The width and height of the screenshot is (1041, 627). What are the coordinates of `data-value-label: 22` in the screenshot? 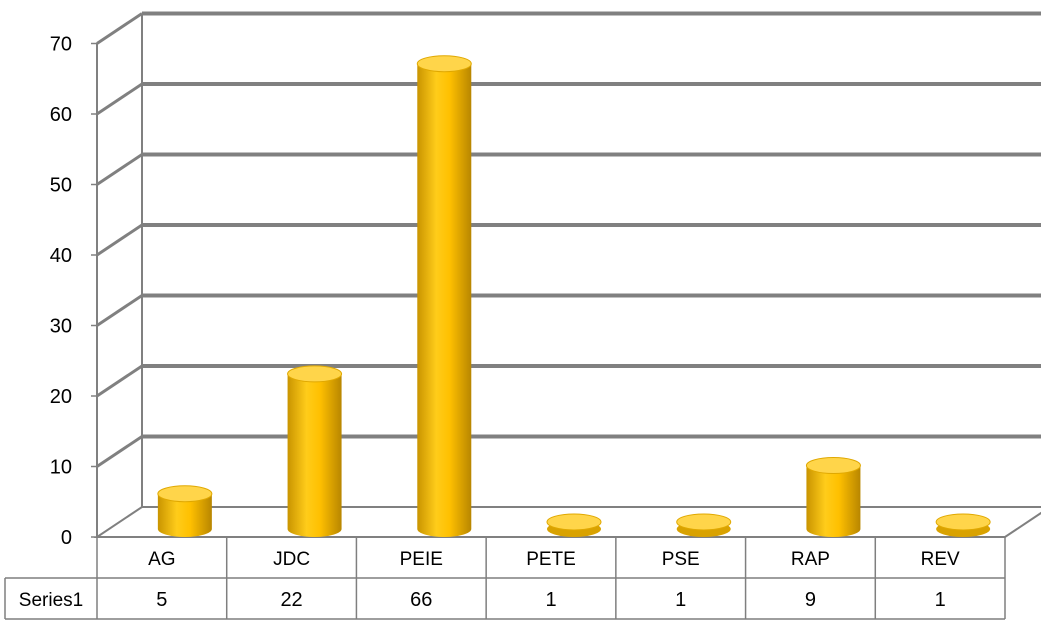 It's located at (291, 600).